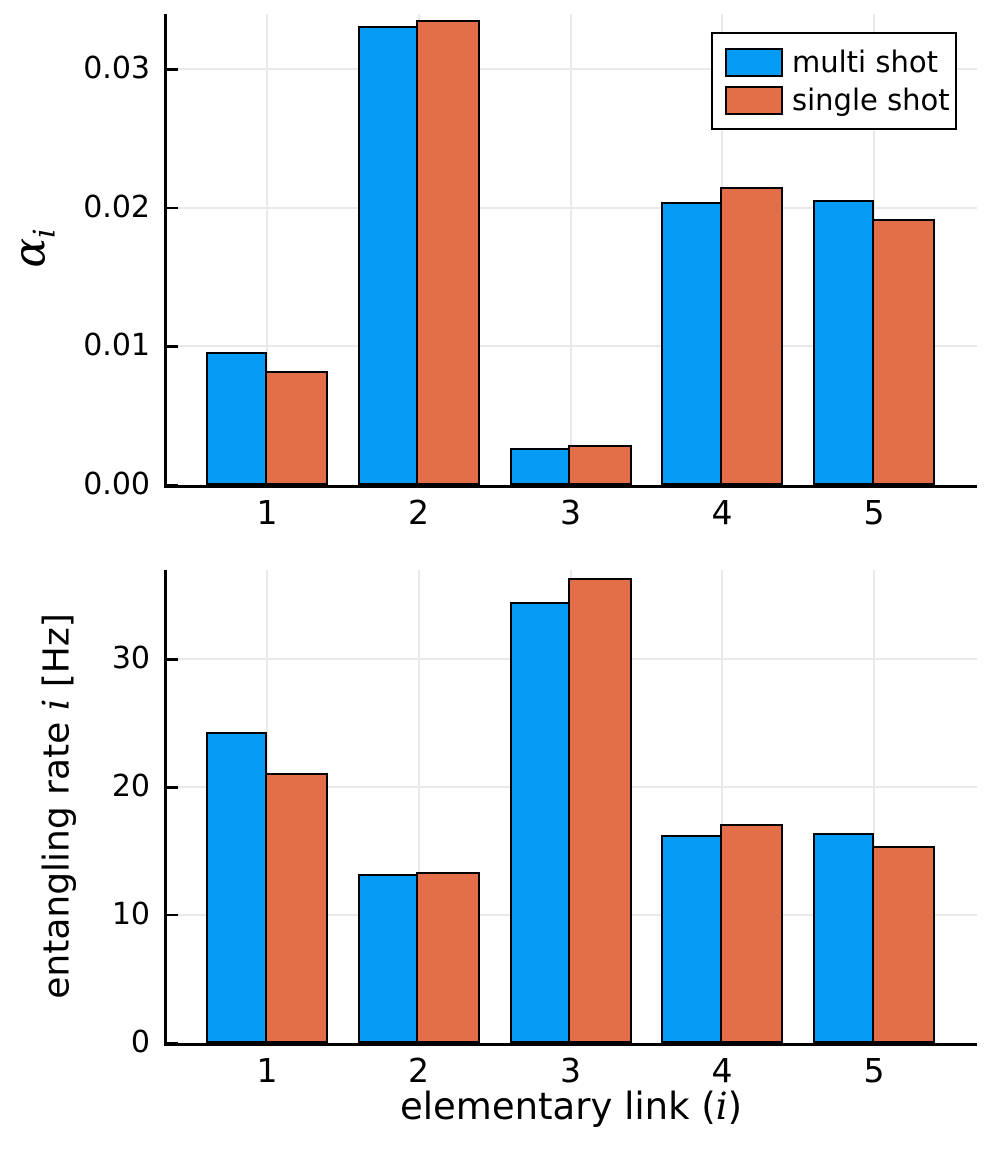 The width and height of the screenshot is (997, 1163). Describe the element at coordinates (165, 808) in the screenshot. I see `bottom-y-axis-spine` at that location.